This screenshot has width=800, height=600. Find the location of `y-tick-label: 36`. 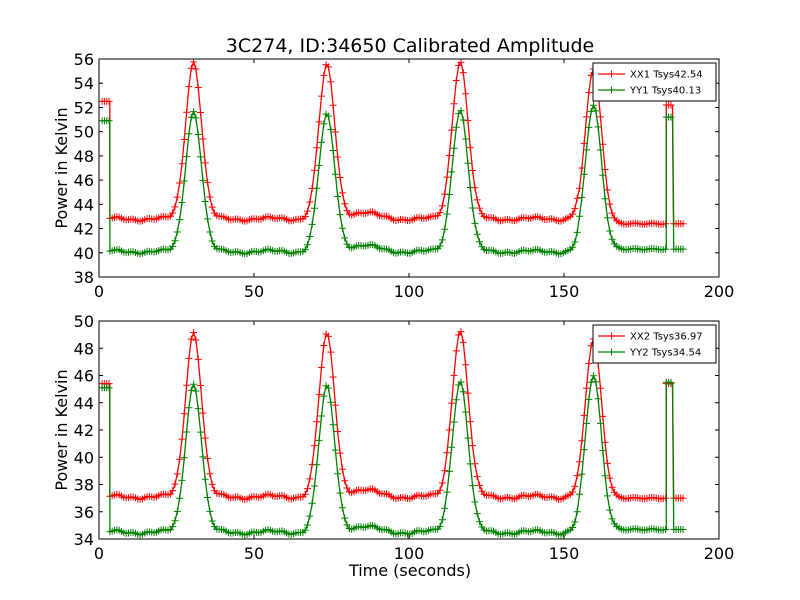

y-tick-label: 36 is located at coordinates (84, 512).